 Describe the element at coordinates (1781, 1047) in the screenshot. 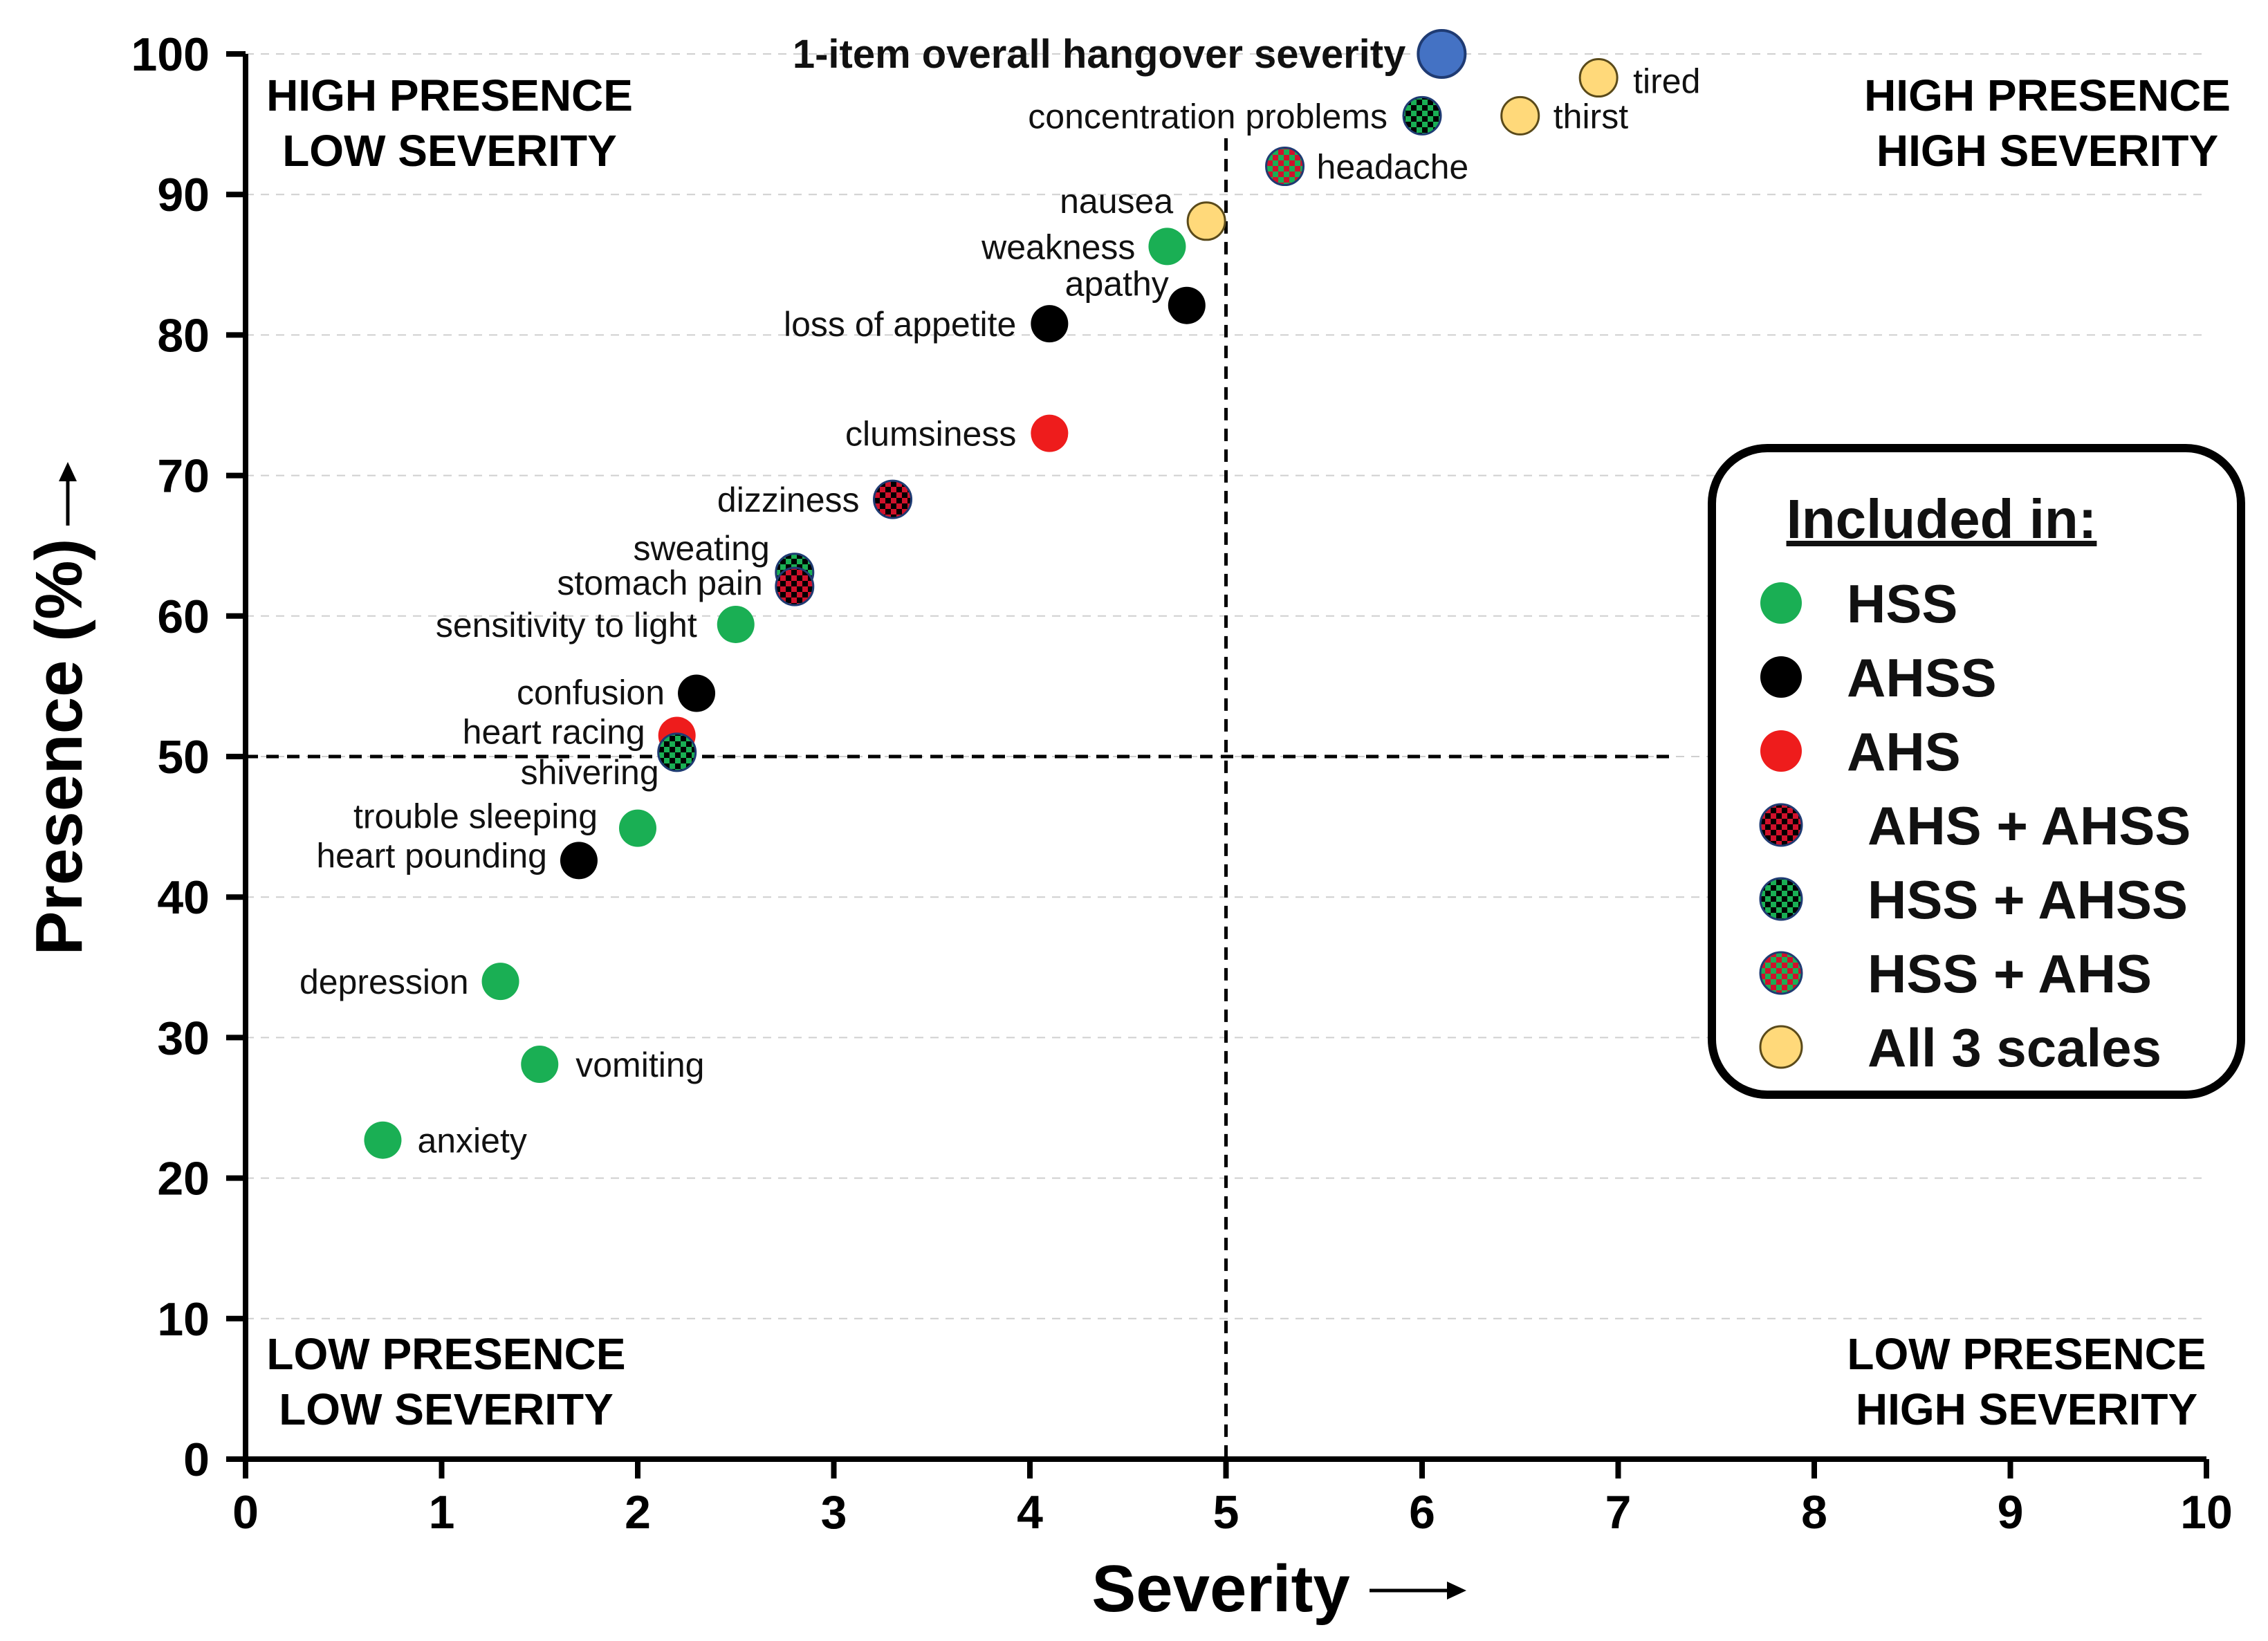

I see `legend-marker-all` at that location.